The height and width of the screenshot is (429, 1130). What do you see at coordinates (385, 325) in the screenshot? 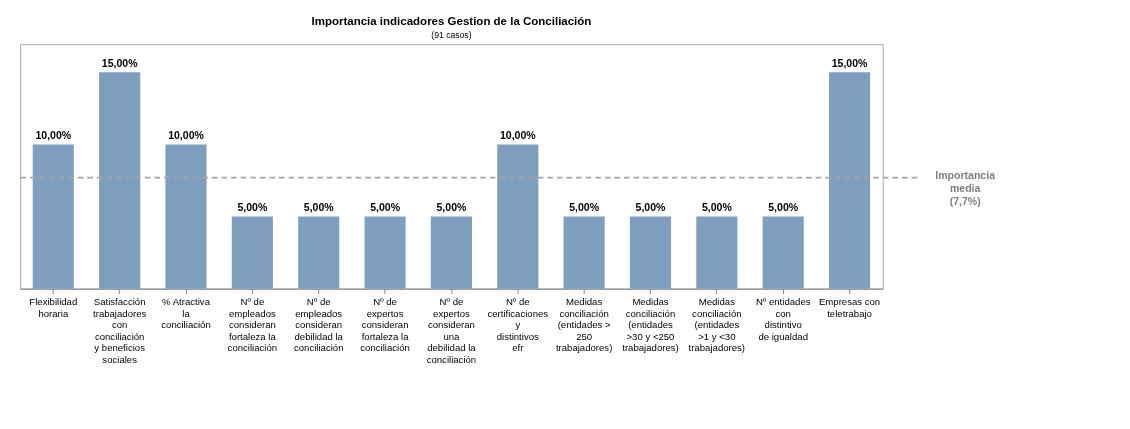
I see `x-tick-label: Nº de expertos consideran fortaleza la conciliación` at bounding box center [385, 325].